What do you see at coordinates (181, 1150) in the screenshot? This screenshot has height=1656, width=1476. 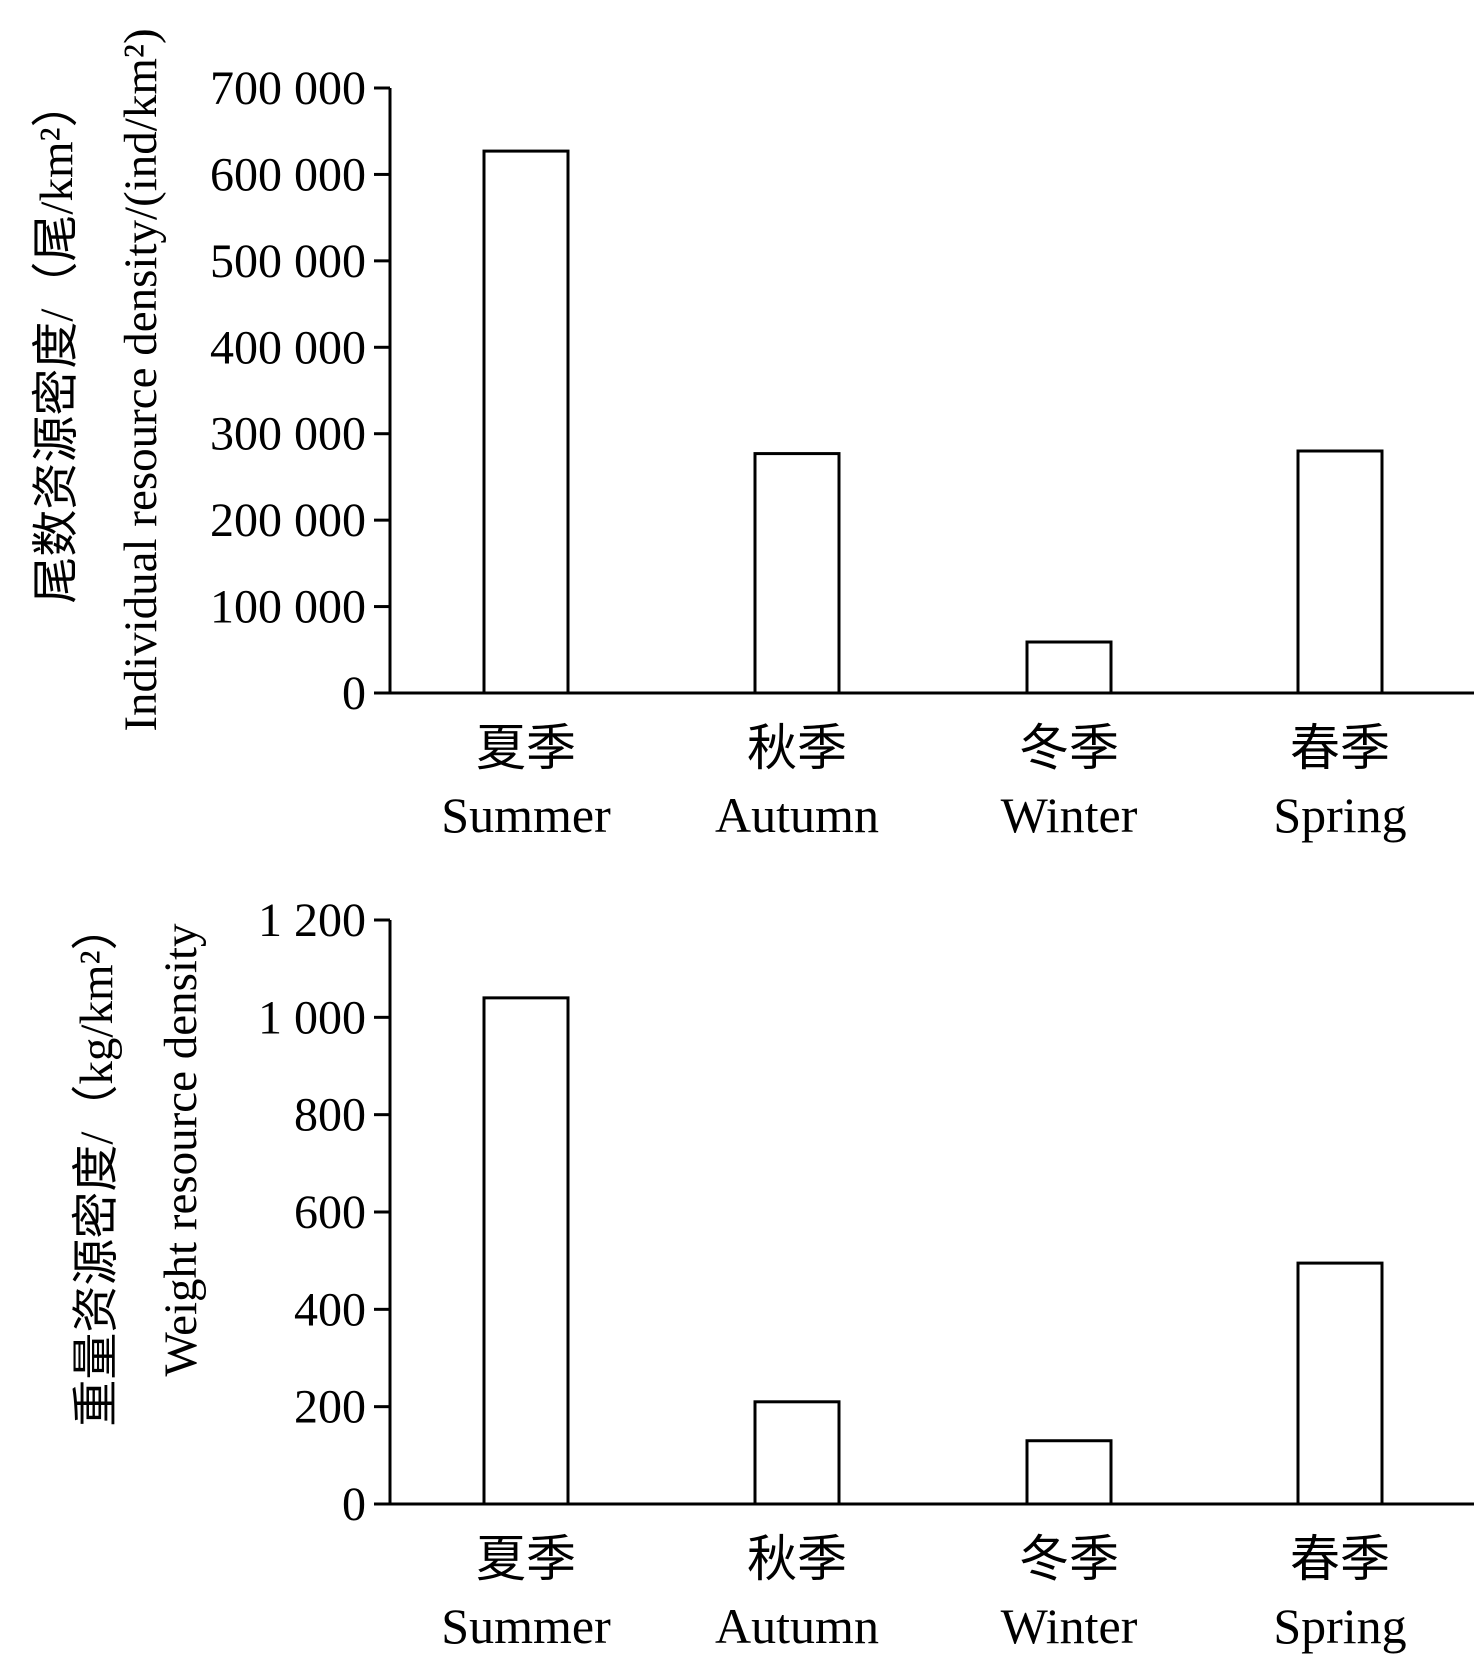 I see `y-axis-title-en: Weight resource density` at bounding box center [181, 1150].